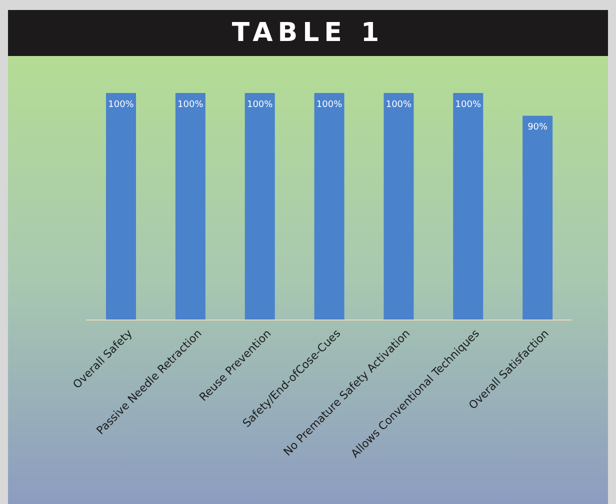 This screenshot has width=616, height=504. I want to click on data-label: 90%, so click(538, 127).